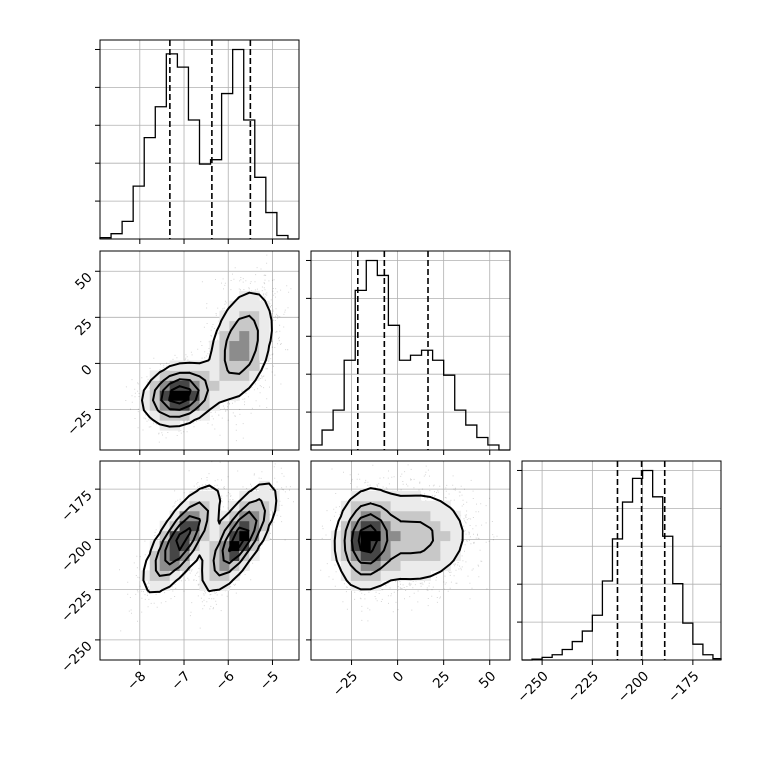 The width and height of the screenshot is (760, 760). Describe the element at coordinates (86, 370) in the screenshot. I see `y-tick-label: 0` at that location.